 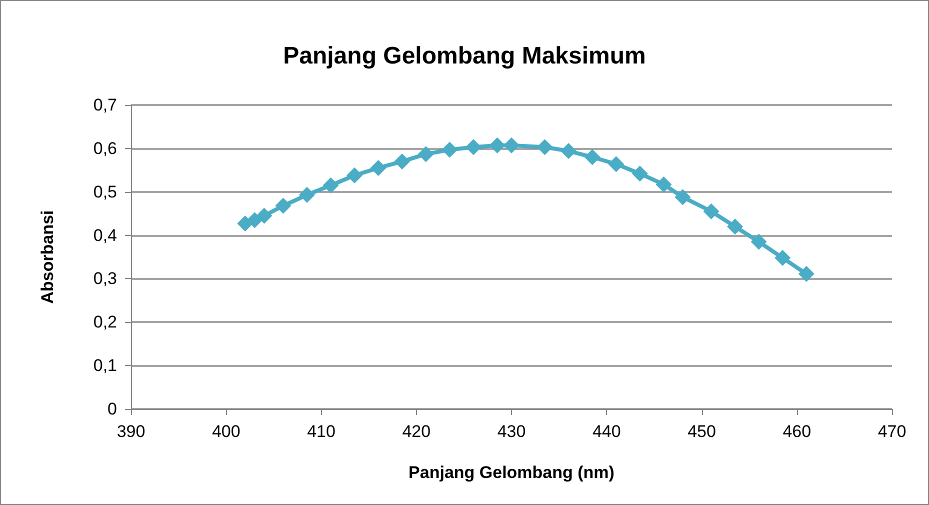 What do you see at coordinates (105, 322) in the screenshot?
I see `y-tick-label: 0,2` at bounding box center [105, 322].